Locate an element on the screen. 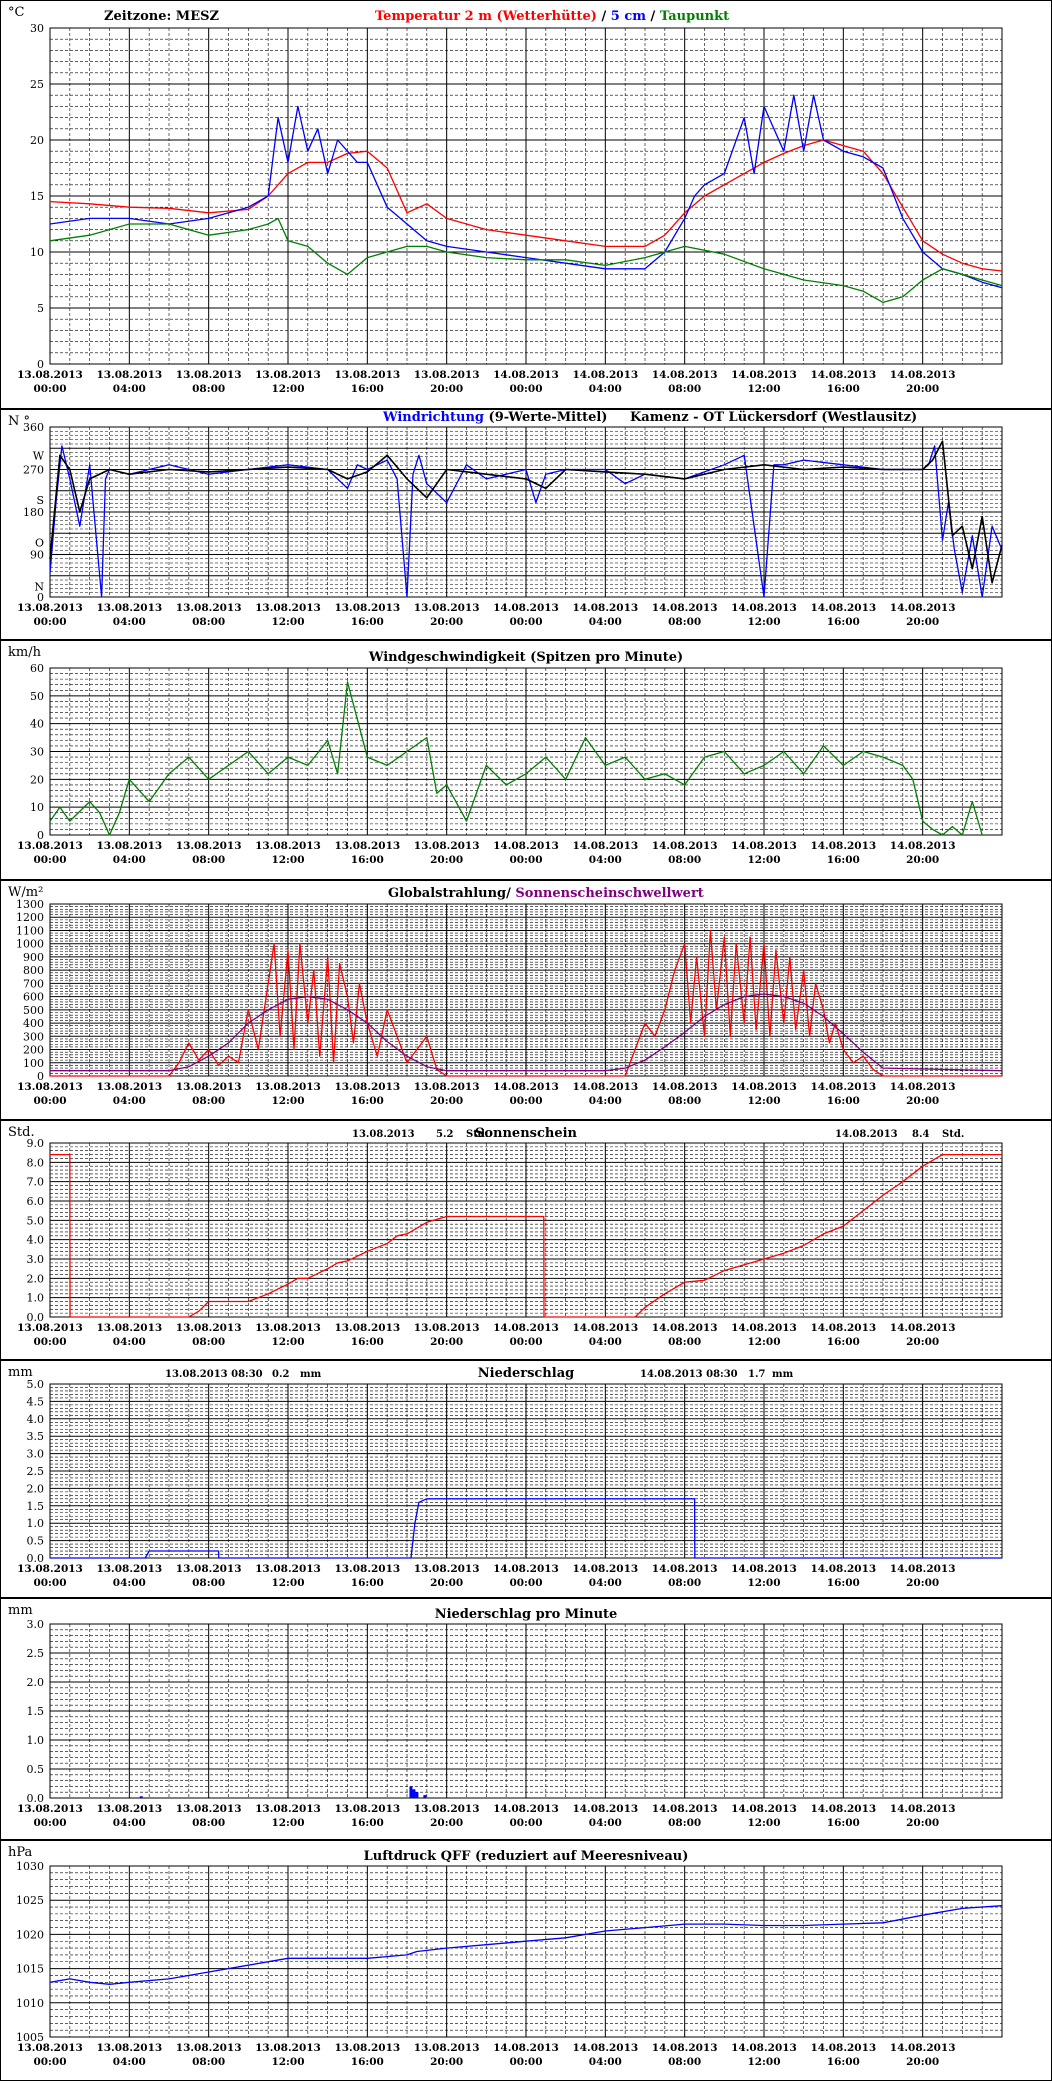  y-tick-label: 15 is located at coordinates (37, 196).